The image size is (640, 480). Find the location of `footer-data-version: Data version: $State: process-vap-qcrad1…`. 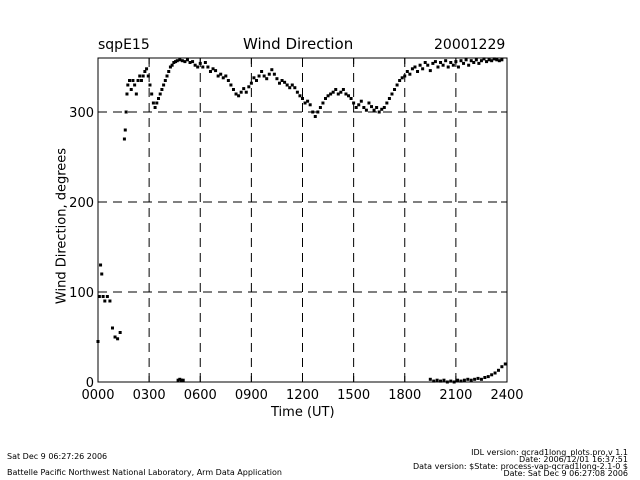

footer-data-version: Data version: $State: process-vap-qcrad1… is located at coordinates (520, 466).